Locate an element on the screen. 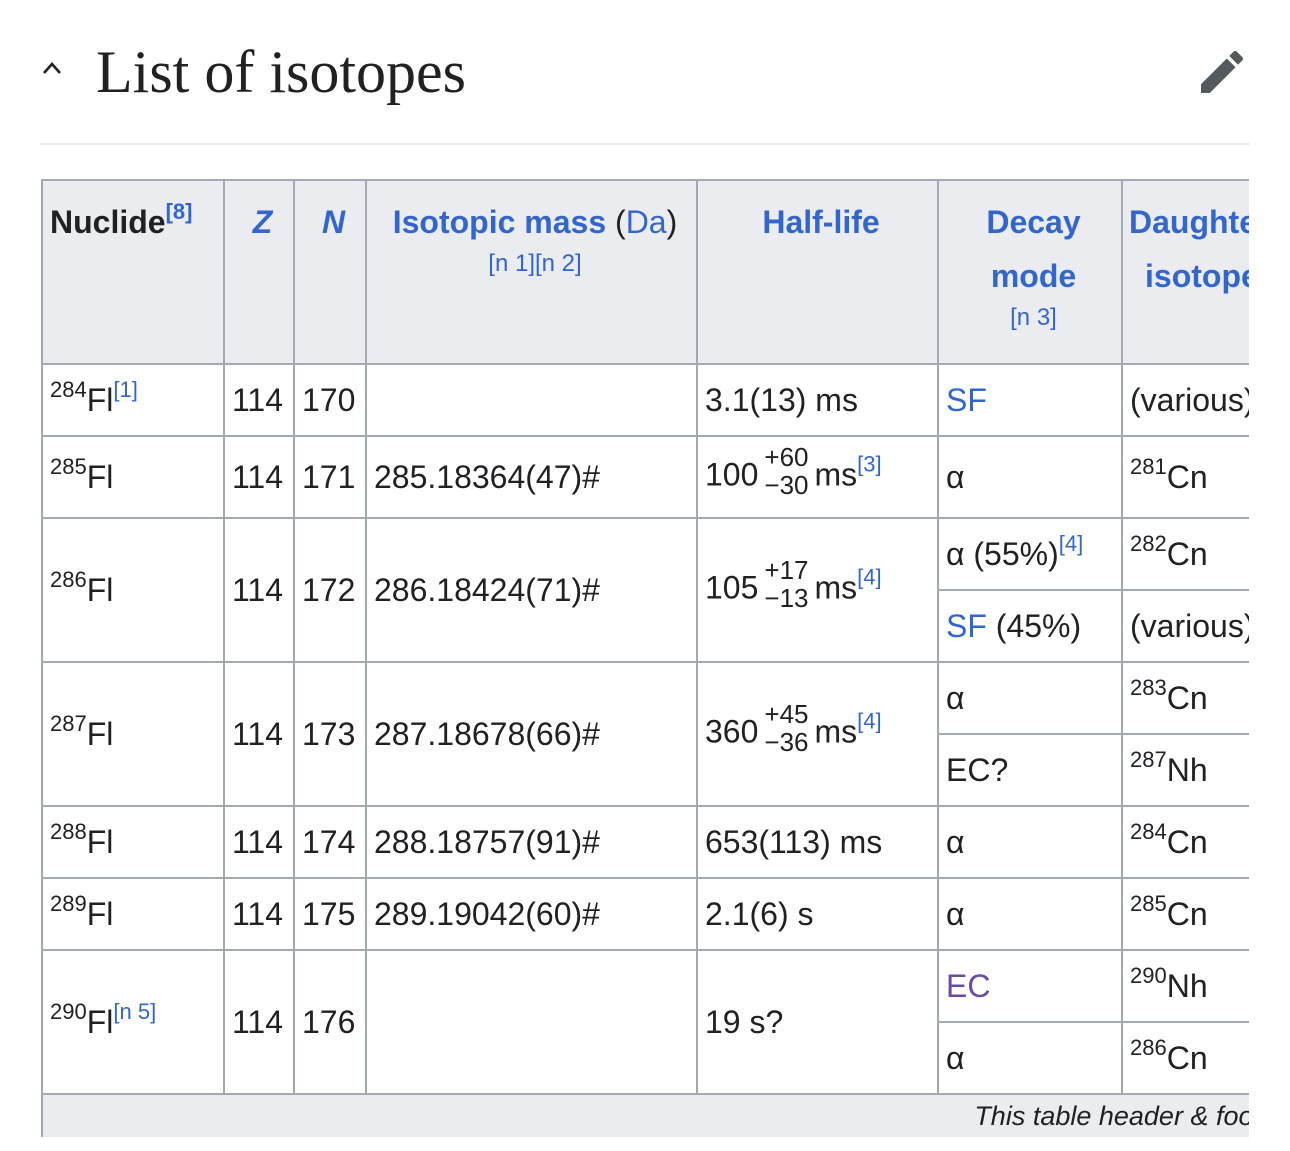  header-isotopic-mass: Isotopic mass (Da) [n 1][n 2] is located at coordinates (531, 272).